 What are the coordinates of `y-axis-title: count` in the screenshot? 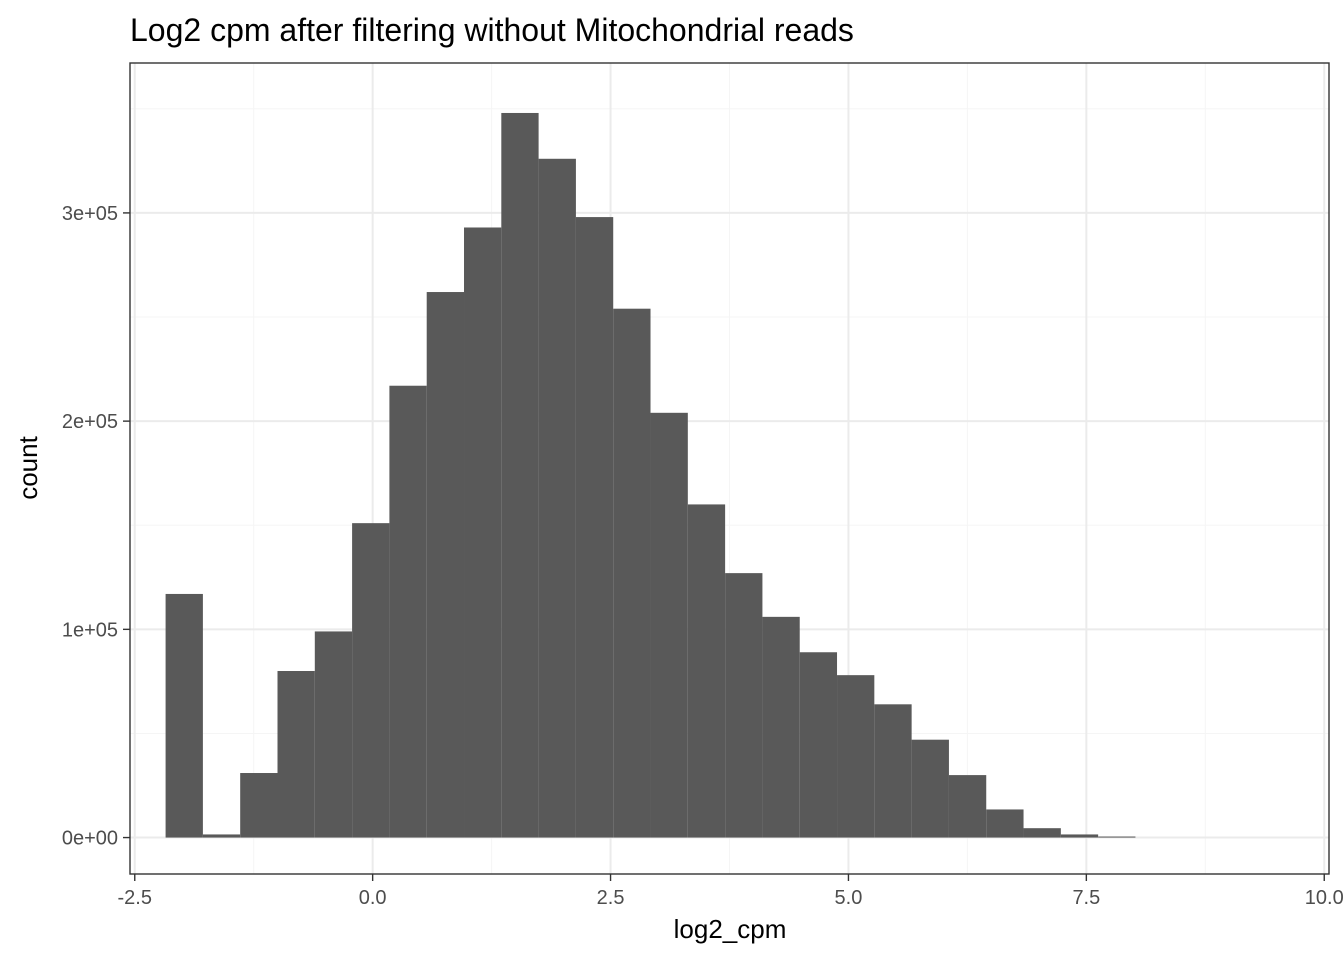 It's located at (28, 467).